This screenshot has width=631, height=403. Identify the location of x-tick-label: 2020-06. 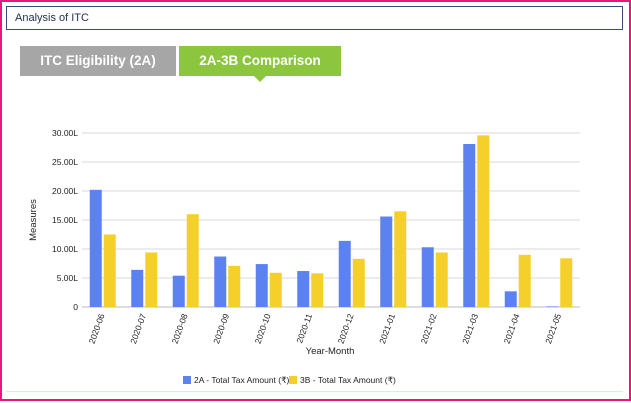
(97, 328).